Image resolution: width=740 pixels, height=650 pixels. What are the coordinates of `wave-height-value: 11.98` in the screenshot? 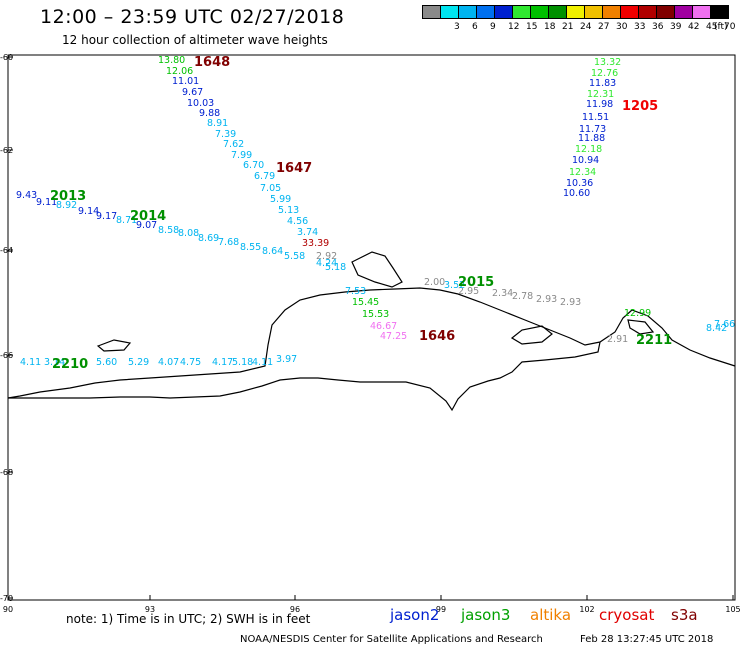 It's located at (599, 104).